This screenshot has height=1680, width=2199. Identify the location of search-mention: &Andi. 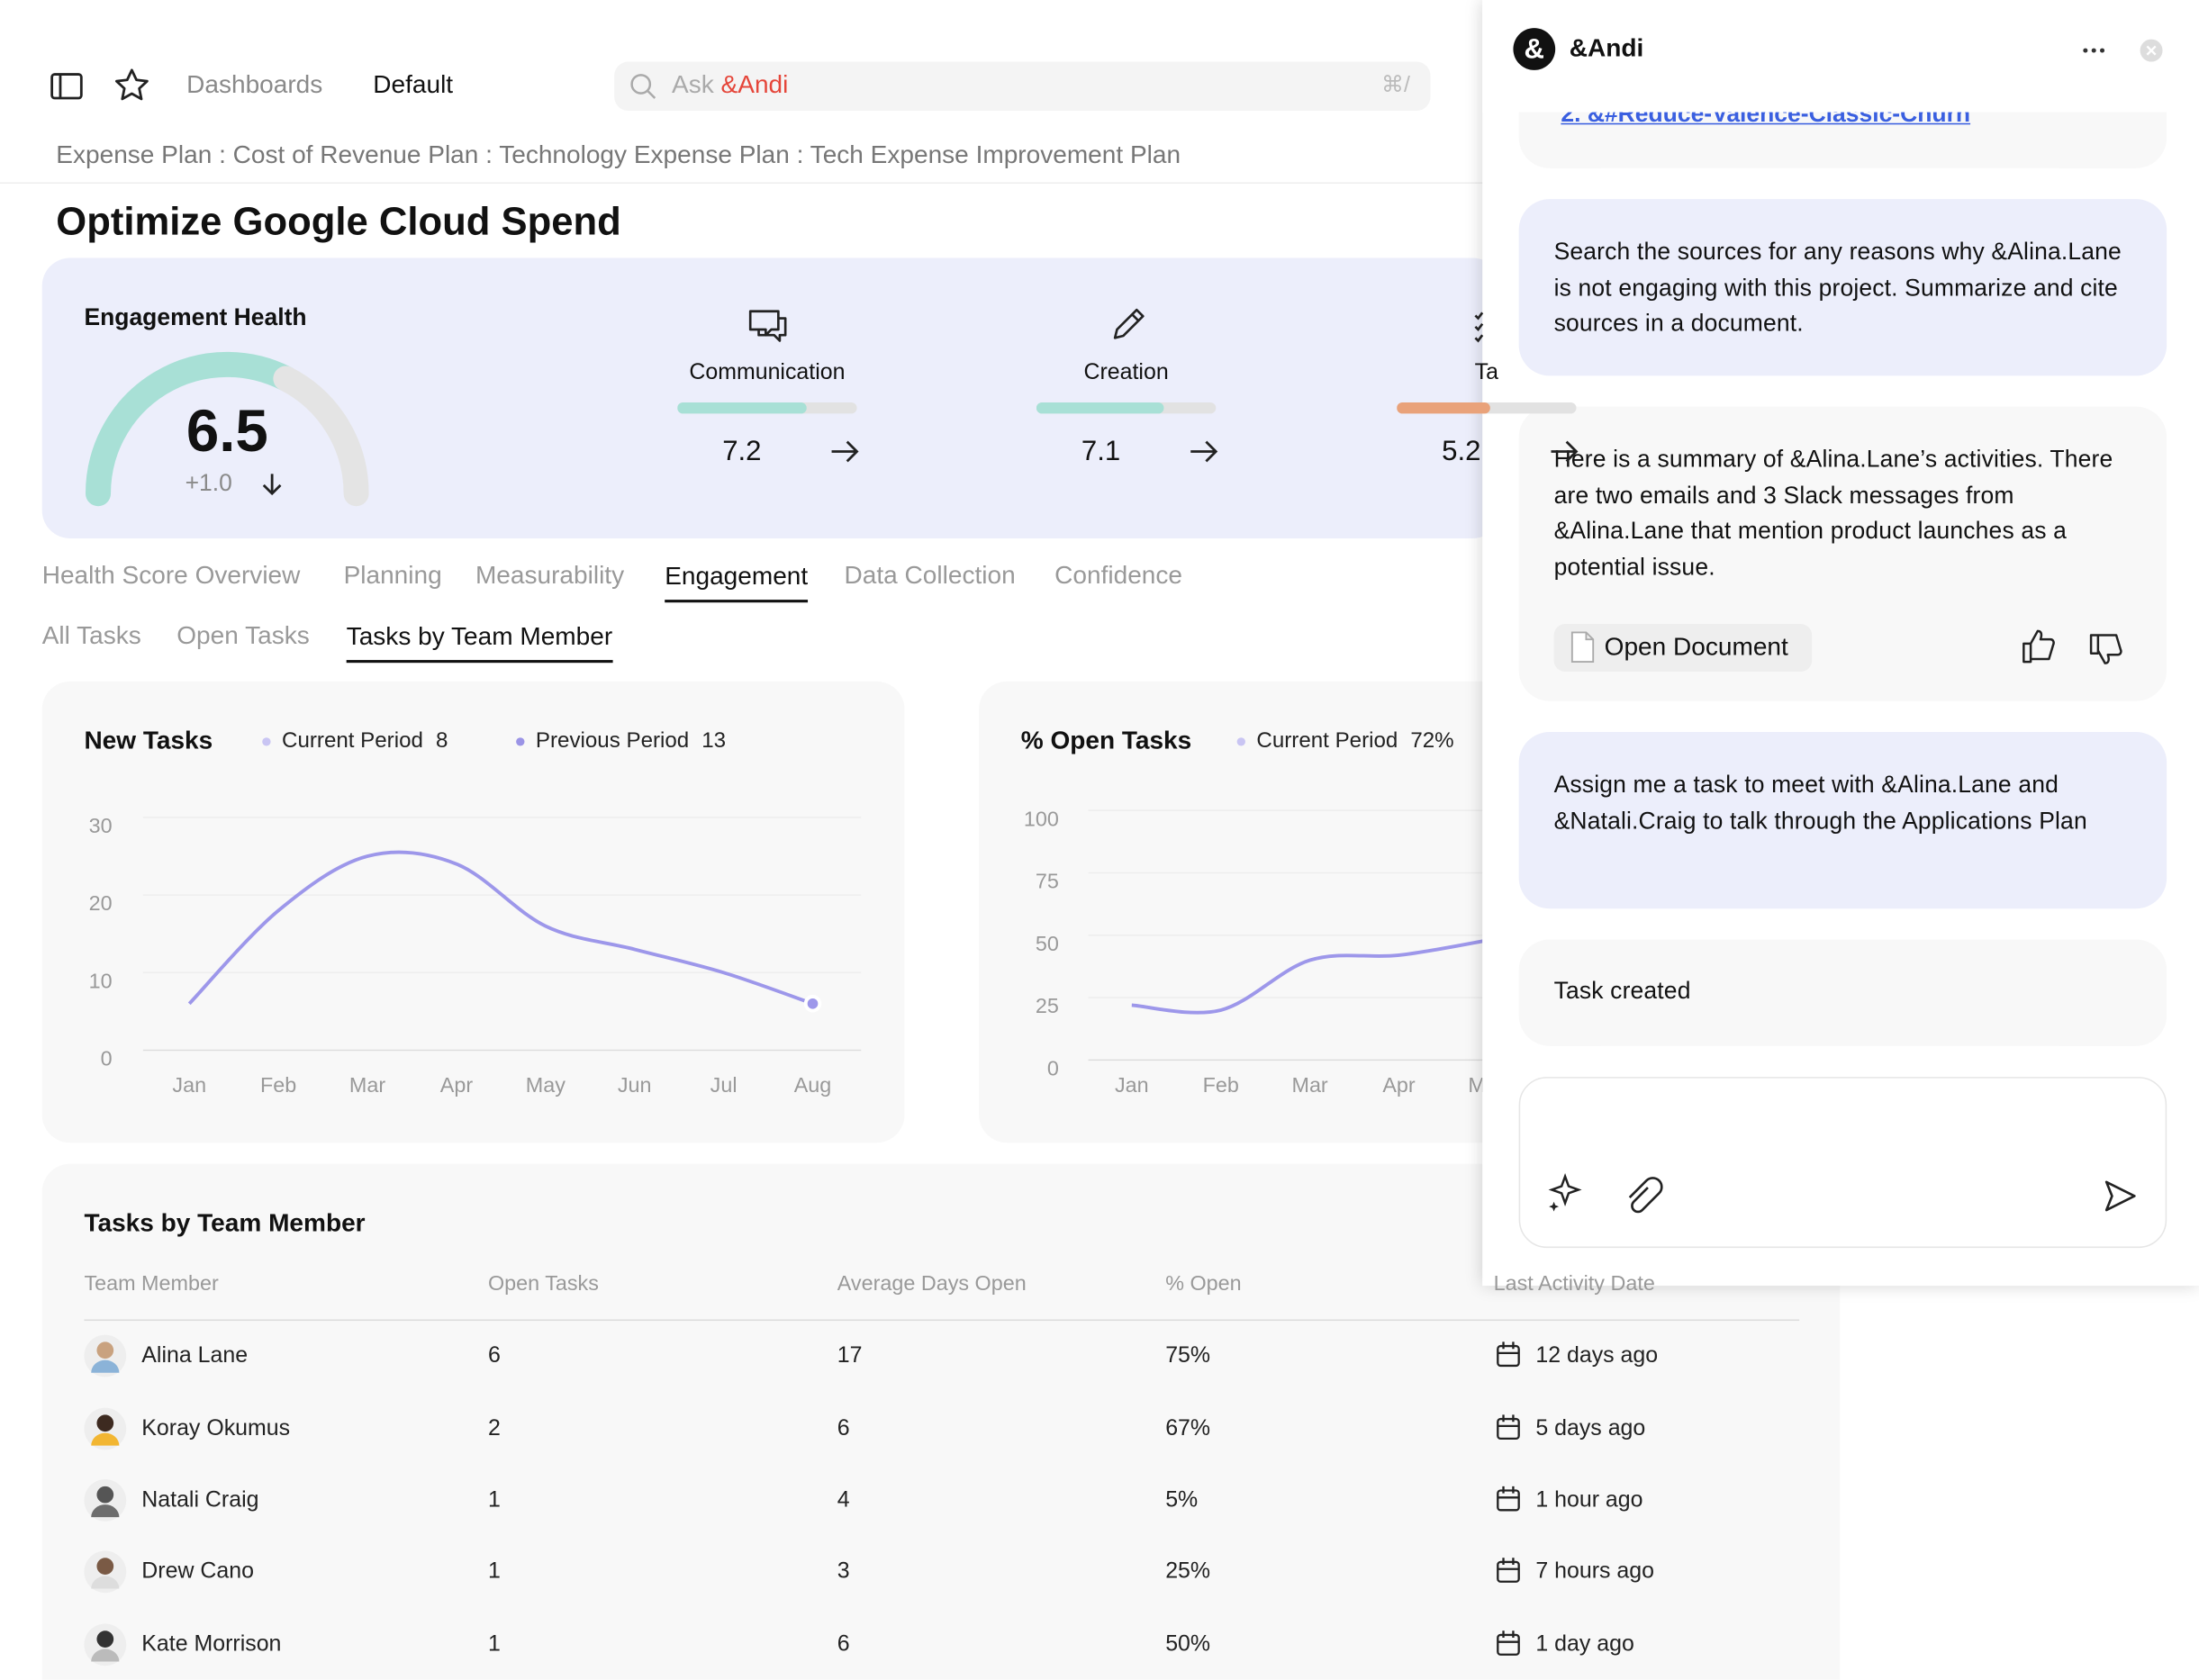
(755, 84).